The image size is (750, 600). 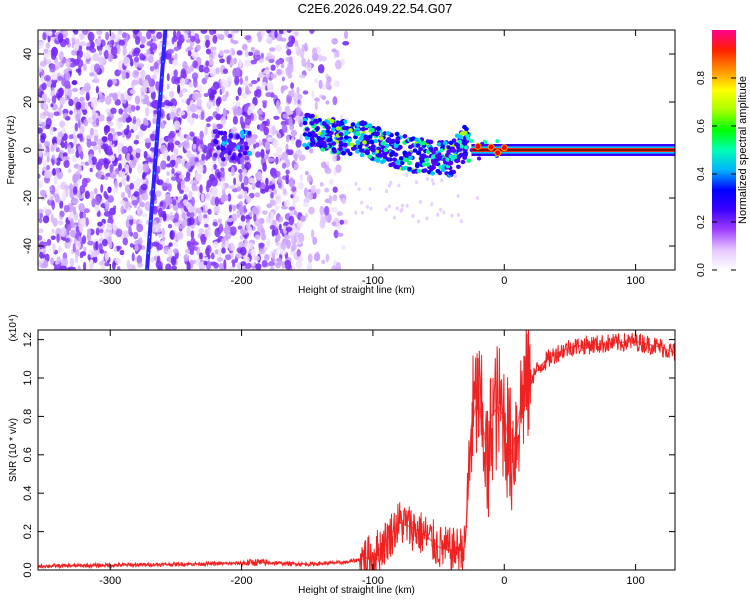 What do you see at coordinates (28, 569) in the screenshot?
I see `y-tick-label: 0.0` at bounding box center [28, 569].